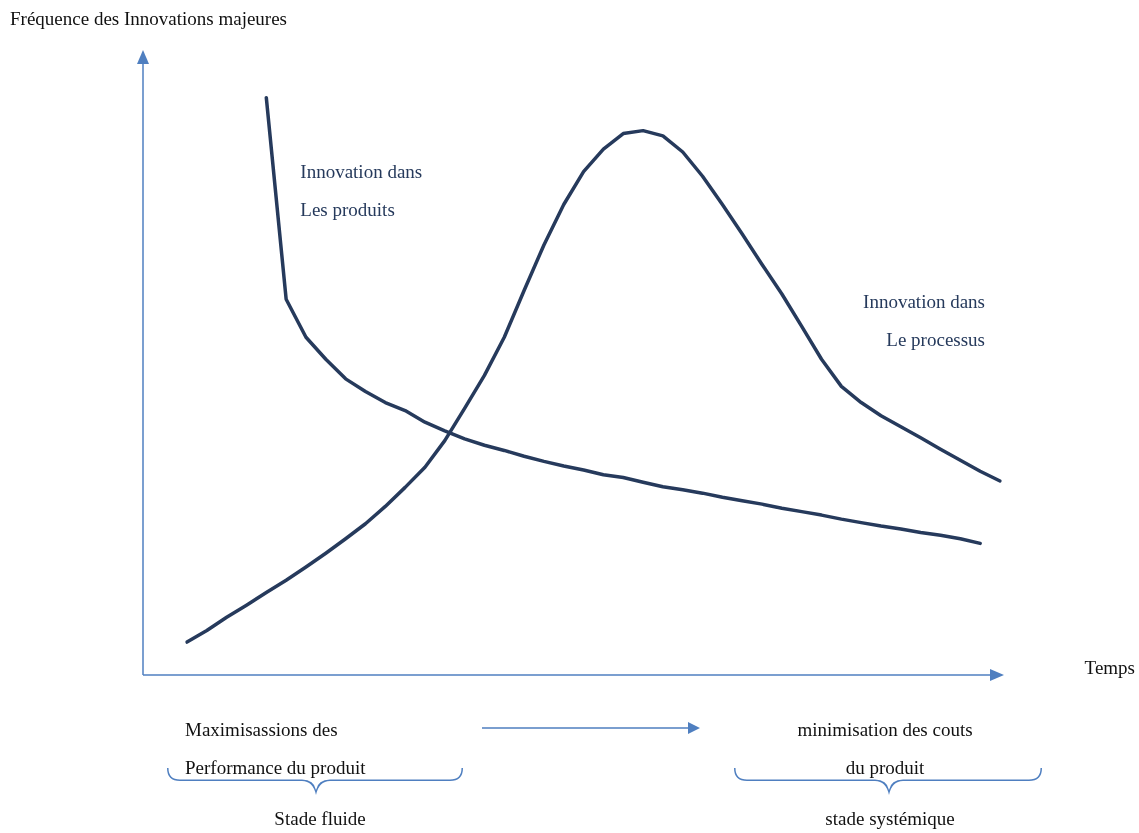 The width and height of the screenshot is (1139, 833). I want to click on text: minimisation des couts du produit, so click(885, 749).